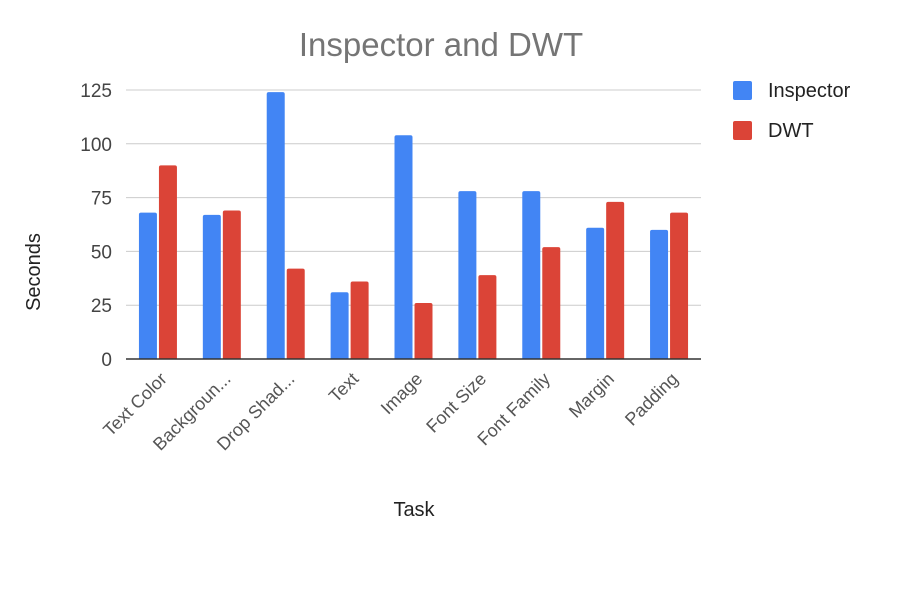  I want to click on y-tick-label: 100, so click(96, 145).